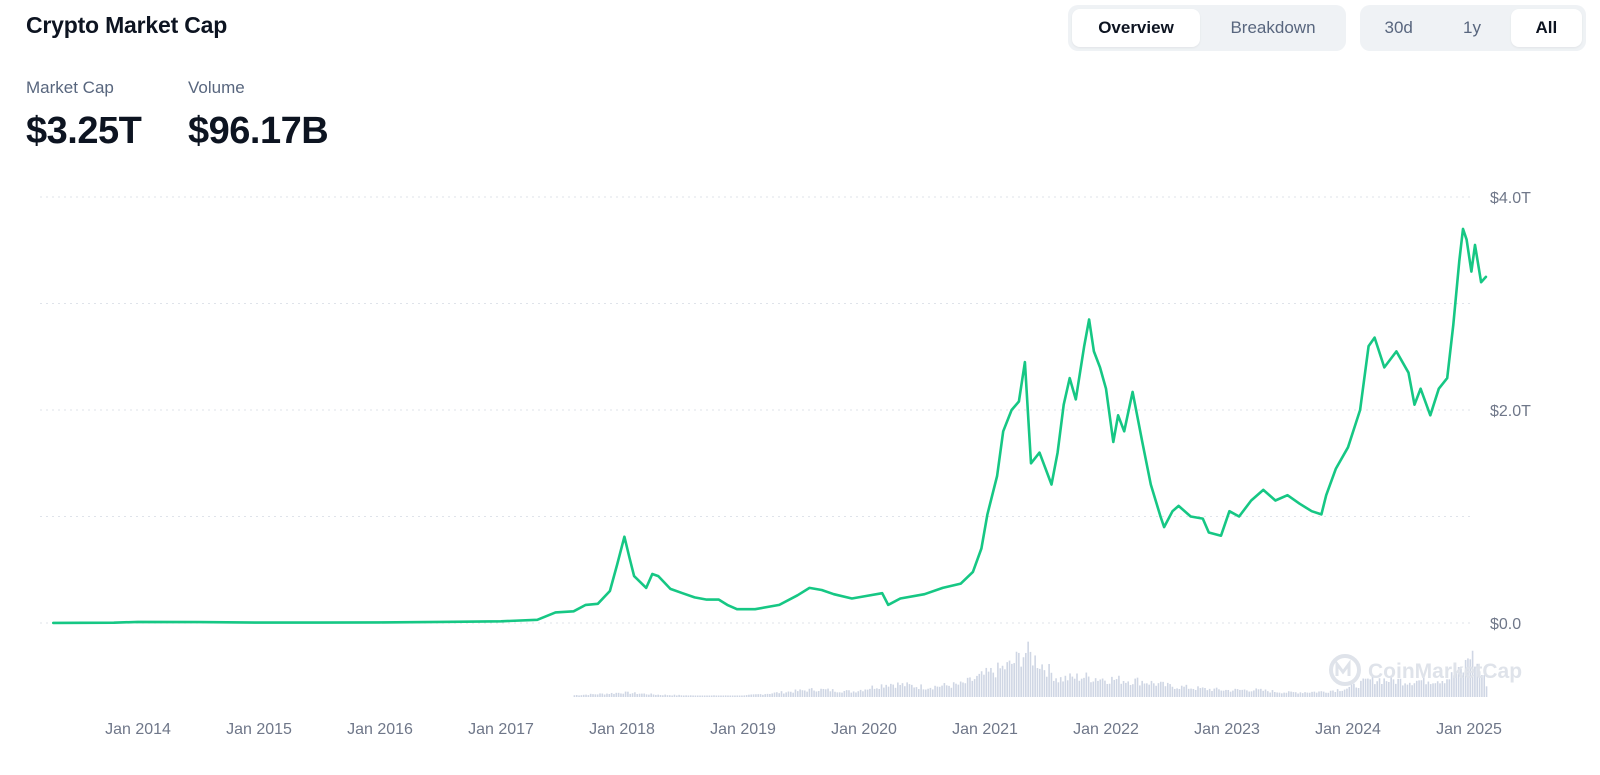 The height and width of the screenshot is (775, 1600). Describe the element at coordinates (380, 729) in the screenshot. I see `x-tick-label: Jan 2016` at that location.